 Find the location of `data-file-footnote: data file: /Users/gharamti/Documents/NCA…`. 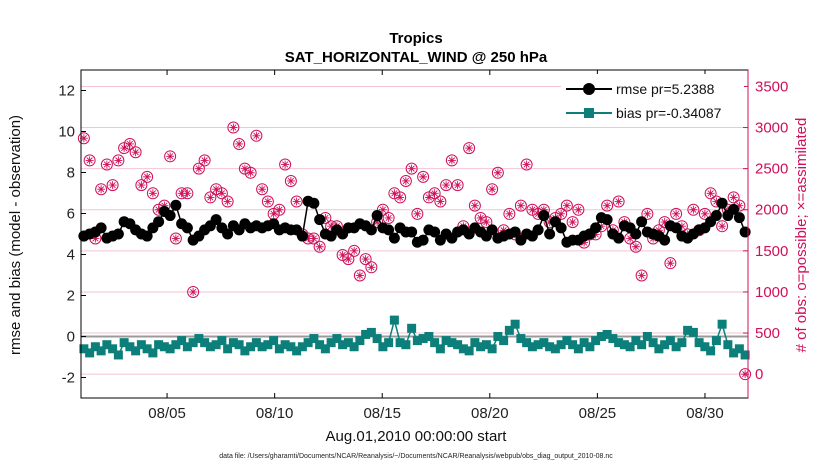

data-file-footnote: data file: /Users/gharamti/Documents/NCA… is located at coordinates (416, 456).